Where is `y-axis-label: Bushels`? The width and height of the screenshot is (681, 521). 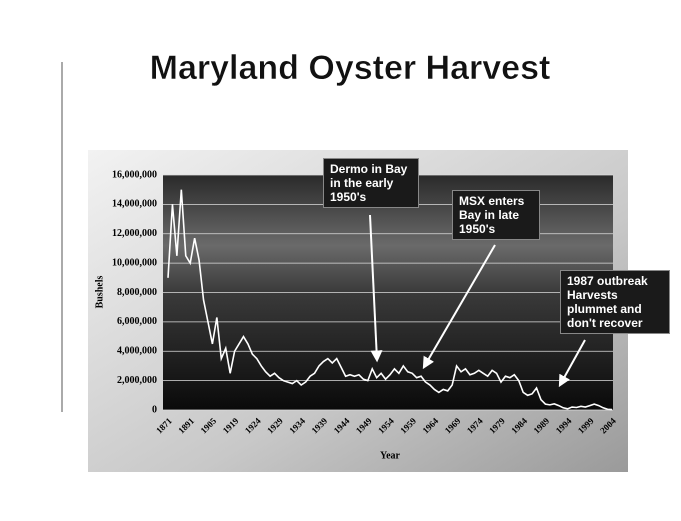
y-axis-label: Bushels is located at coordinates (99, 291).